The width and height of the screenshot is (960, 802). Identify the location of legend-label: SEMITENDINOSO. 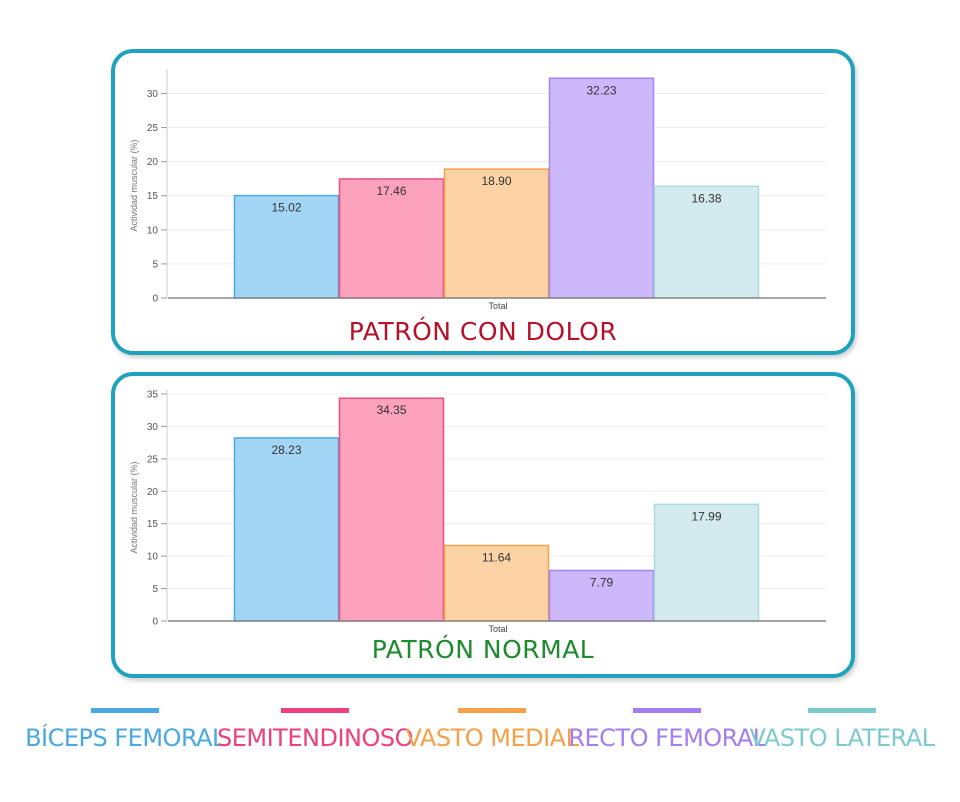
(315, 738).